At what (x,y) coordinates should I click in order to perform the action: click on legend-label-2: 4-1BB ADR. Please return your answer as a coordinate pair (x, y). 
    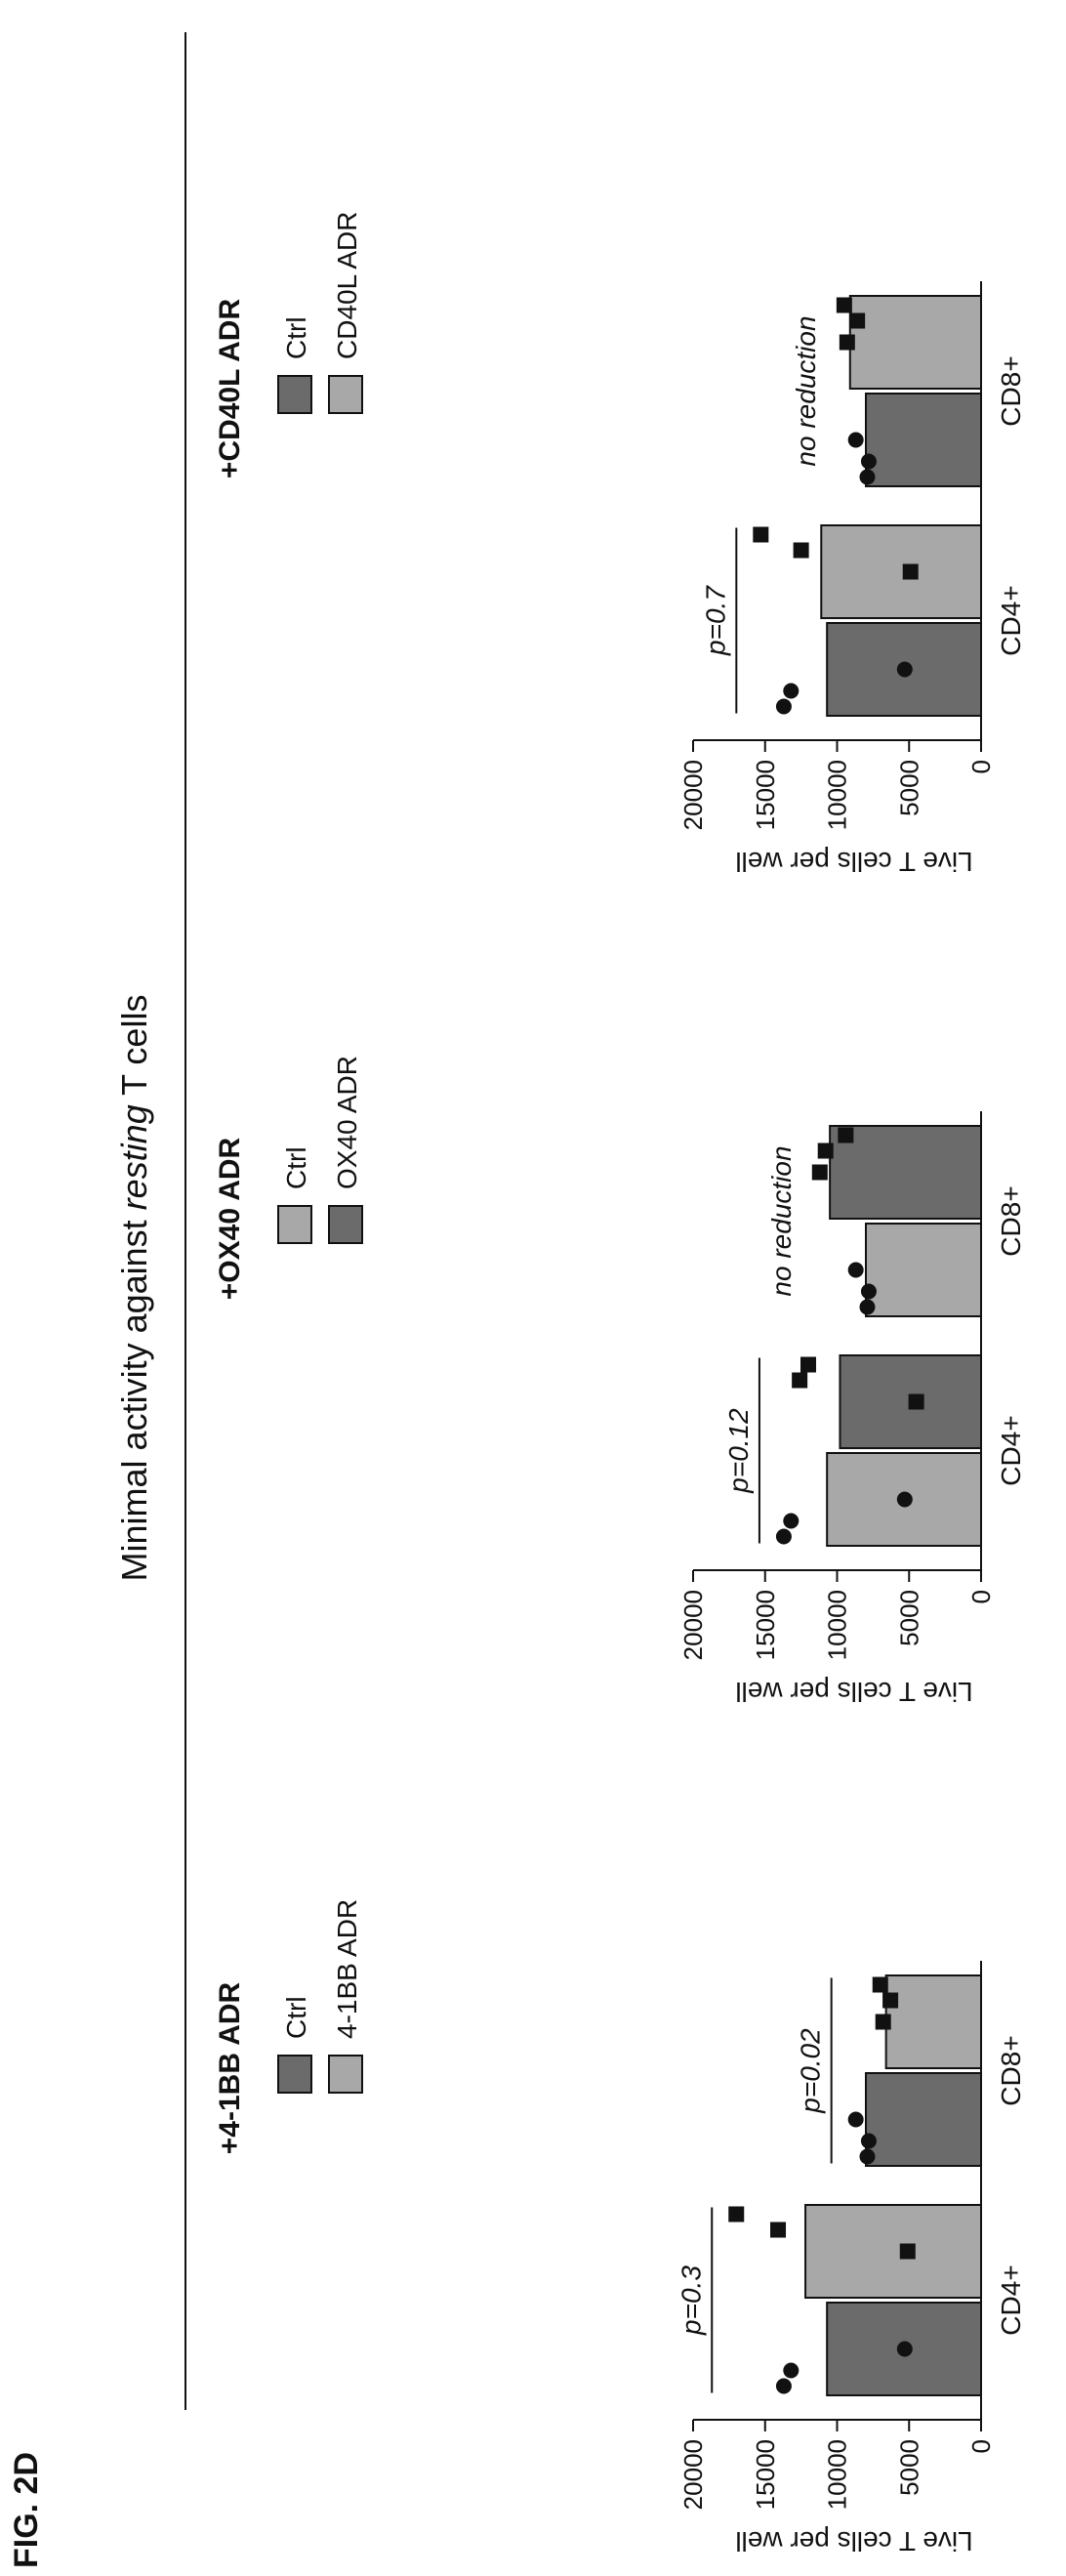
    Looking at the image, I should click on (347, 1969).